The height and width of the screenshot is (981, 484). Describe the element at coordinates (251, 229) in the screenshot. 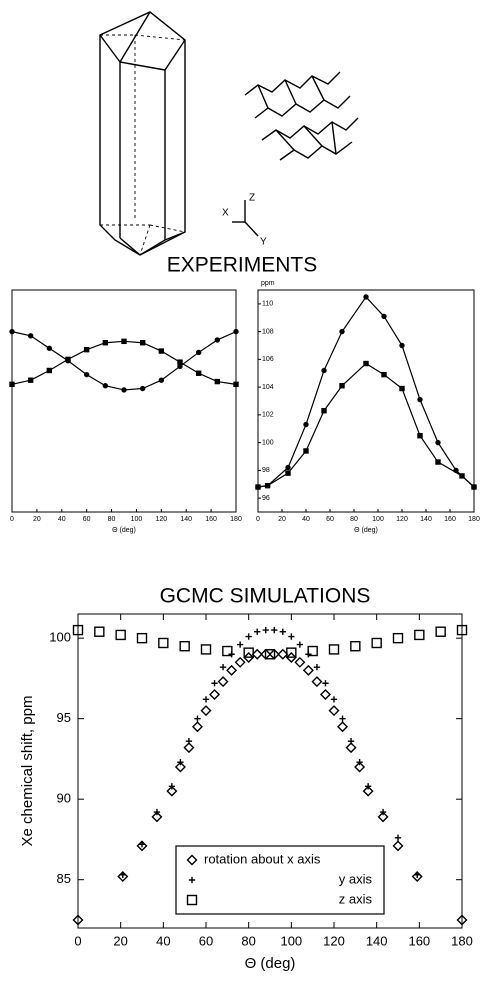

I see `axis-arrow` at that location.